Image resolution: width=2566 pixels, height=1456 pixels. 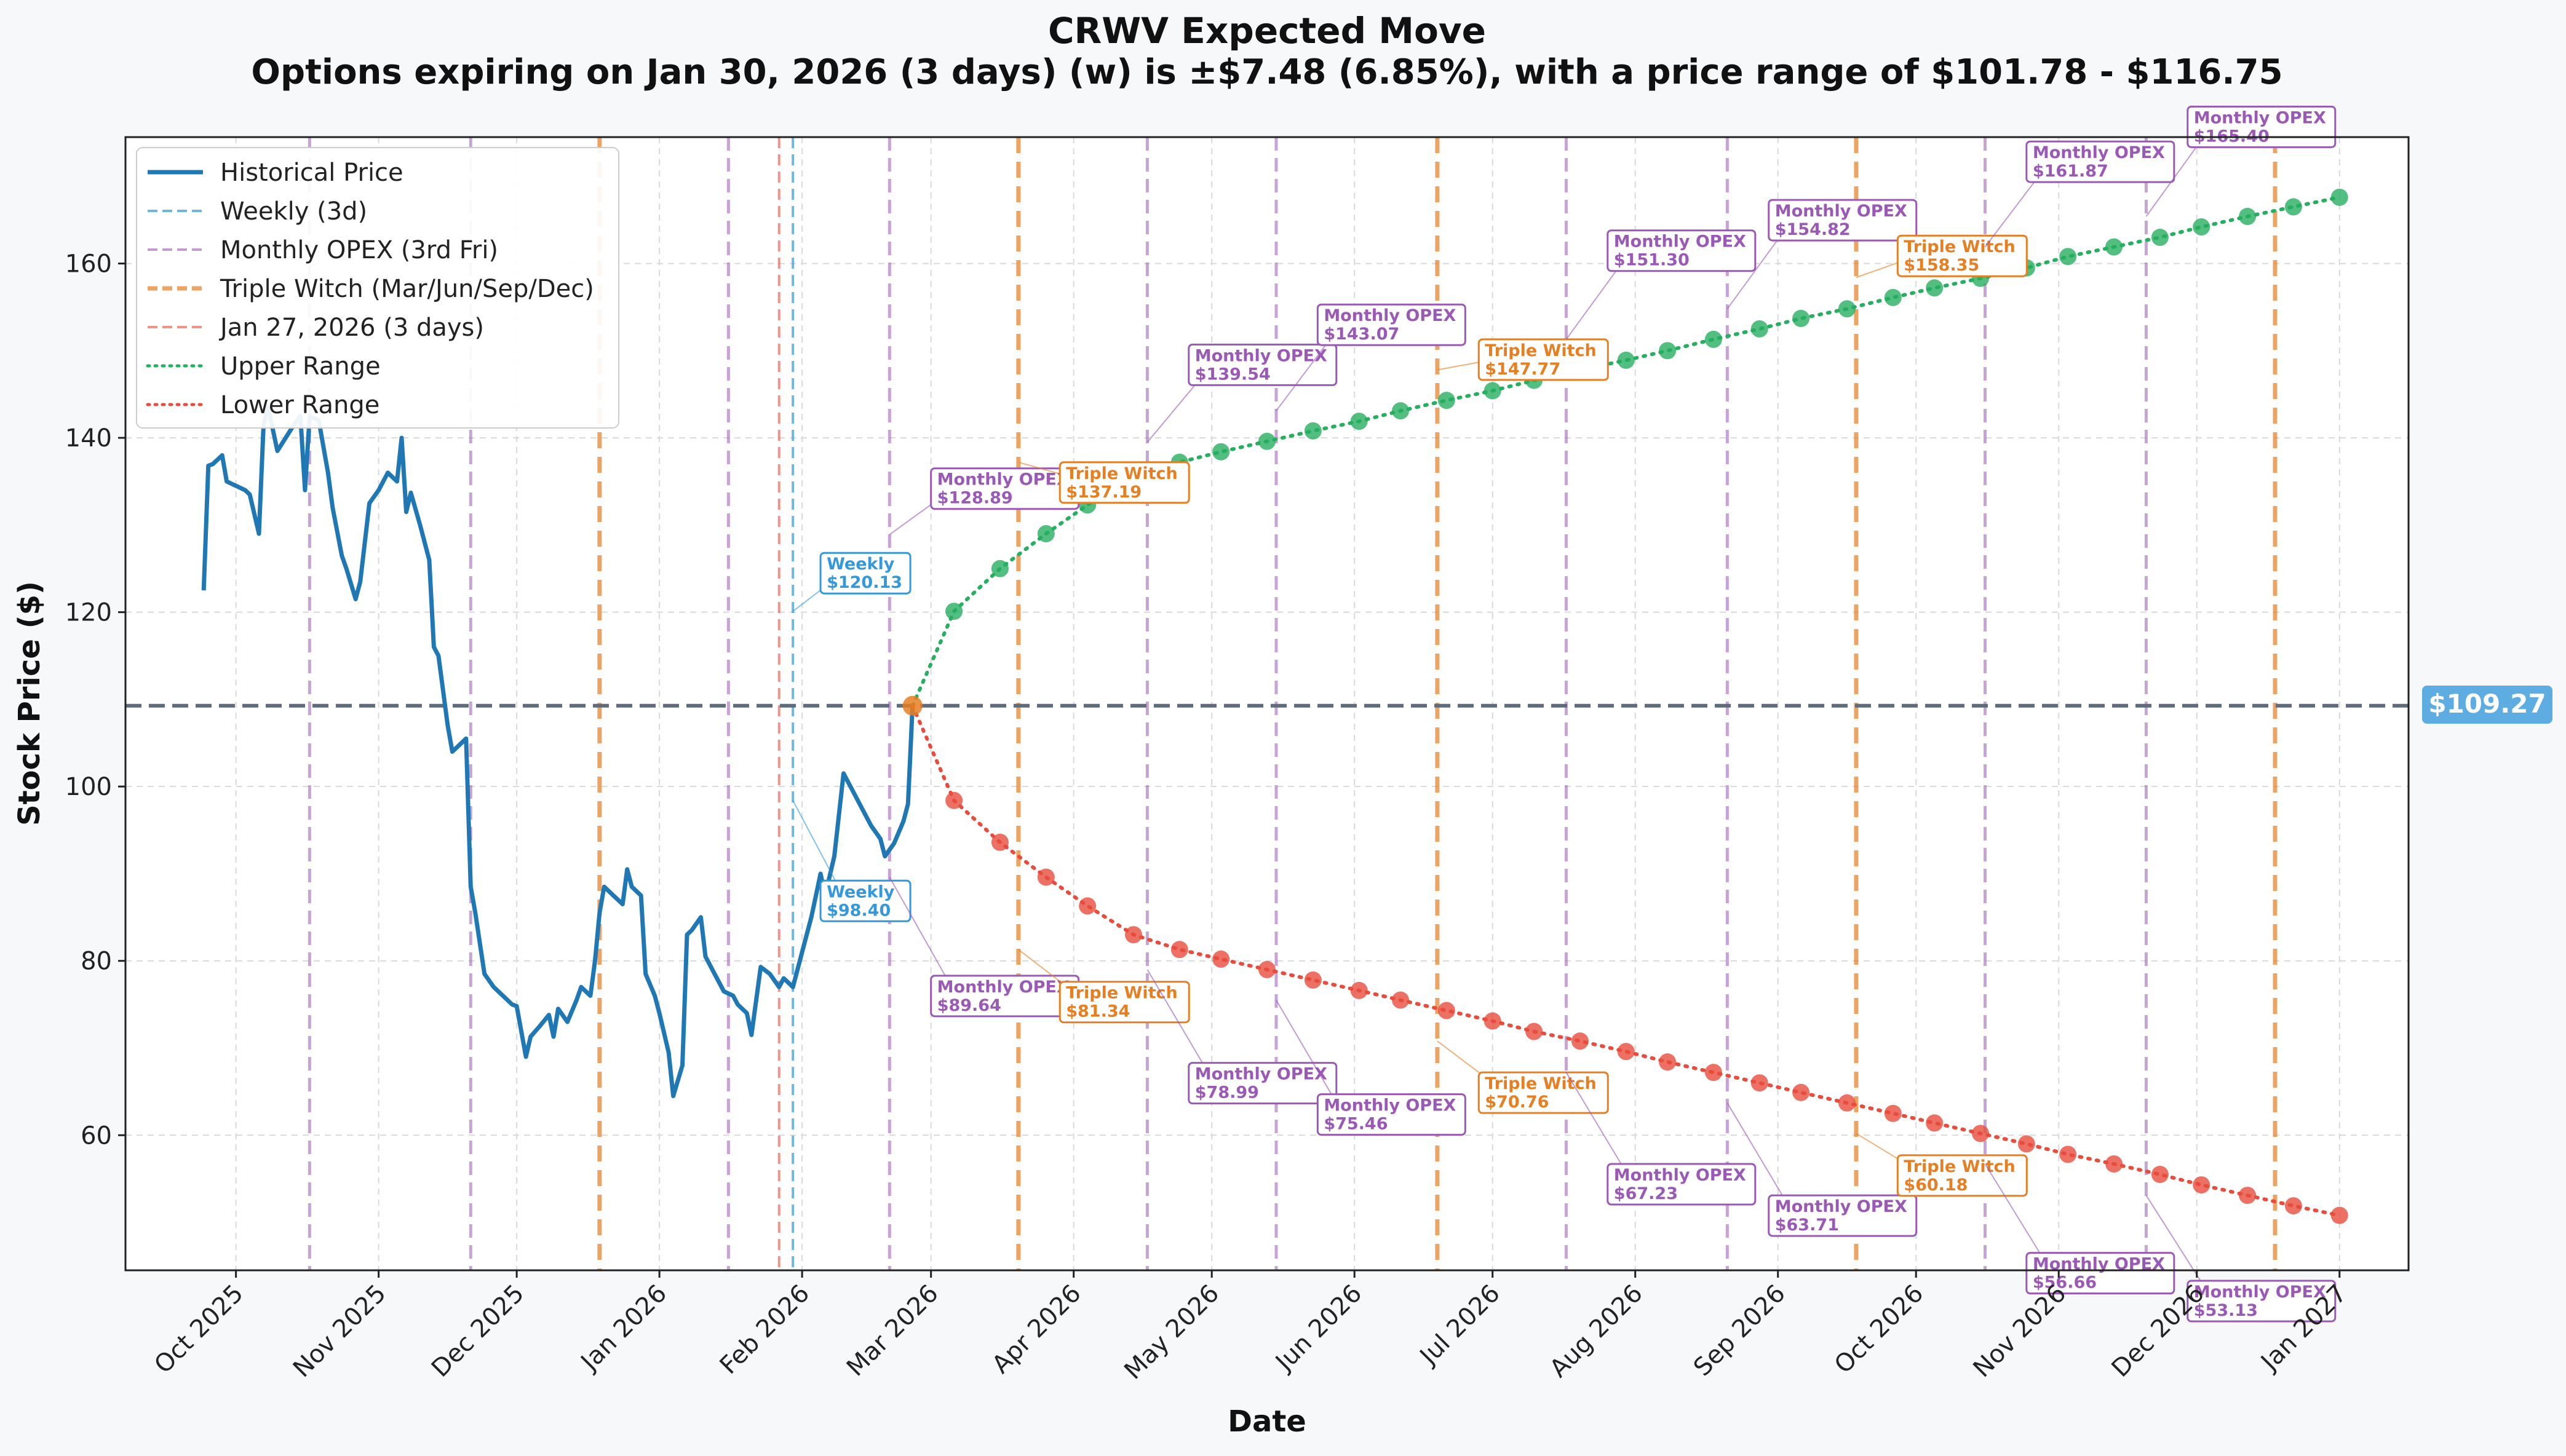 I want to click on triple-annotation: Triple Witch$147.77, so click(x=1523, y=359).